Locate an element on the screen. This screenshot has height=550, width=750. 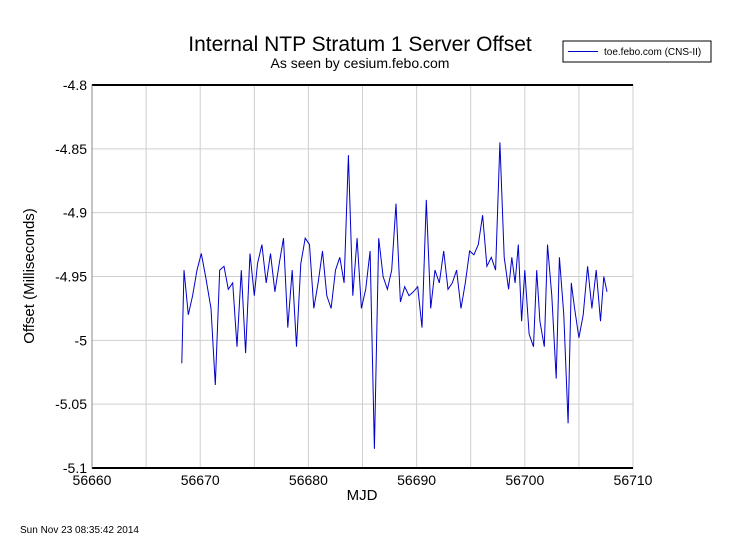
x-axis-label: MJD is located at coordinates (362, 495).